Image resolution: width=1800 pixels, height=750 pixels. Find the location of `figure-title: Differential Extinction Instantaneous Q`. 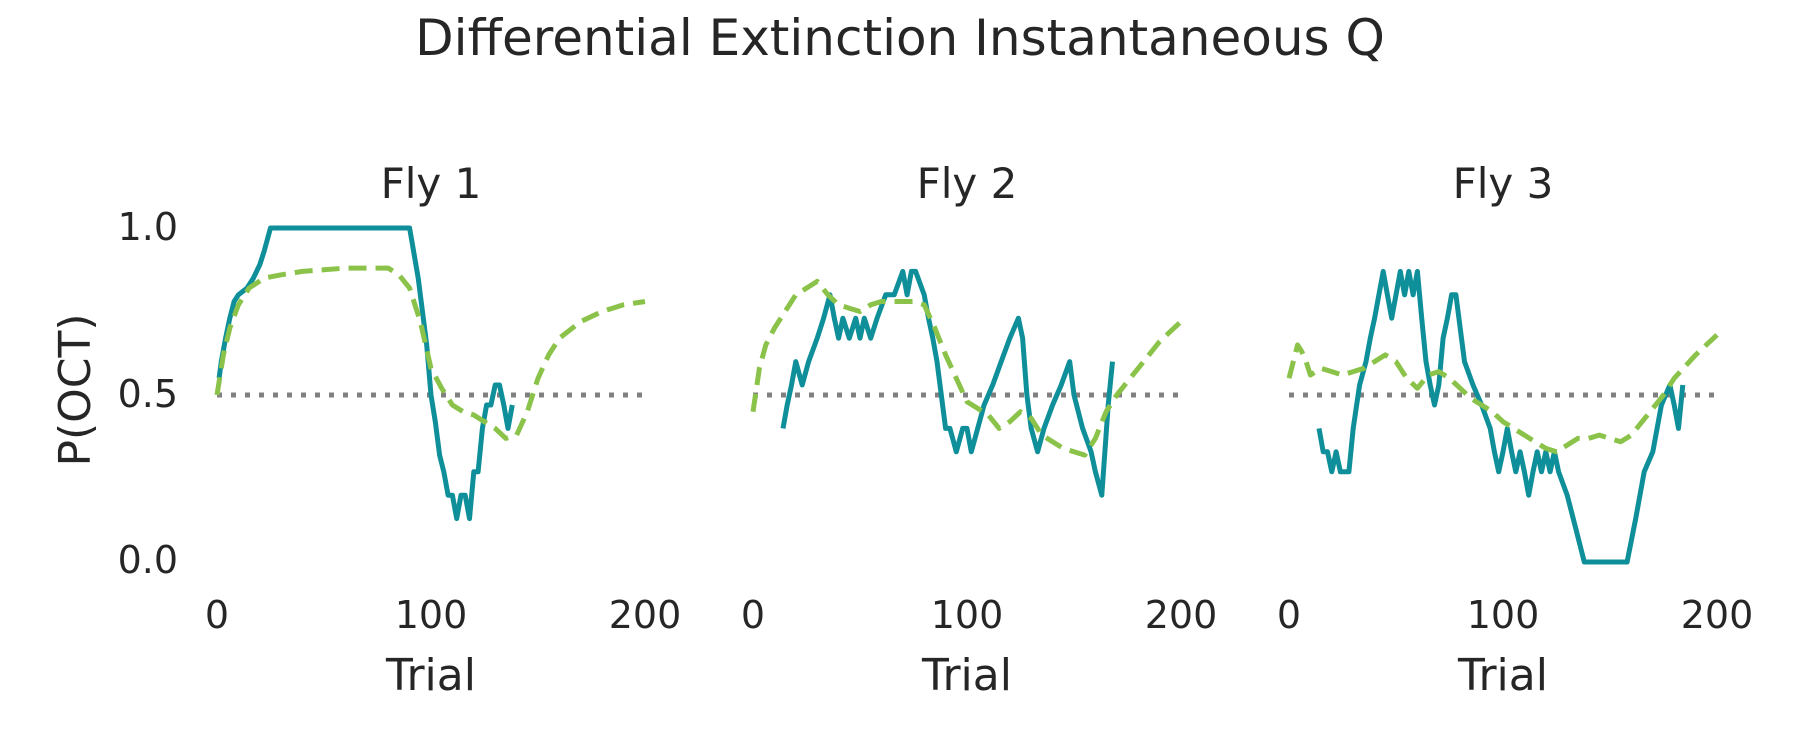

figure-title: Differential Extinction Instantaneous Q is located at coordinates (900, 38).